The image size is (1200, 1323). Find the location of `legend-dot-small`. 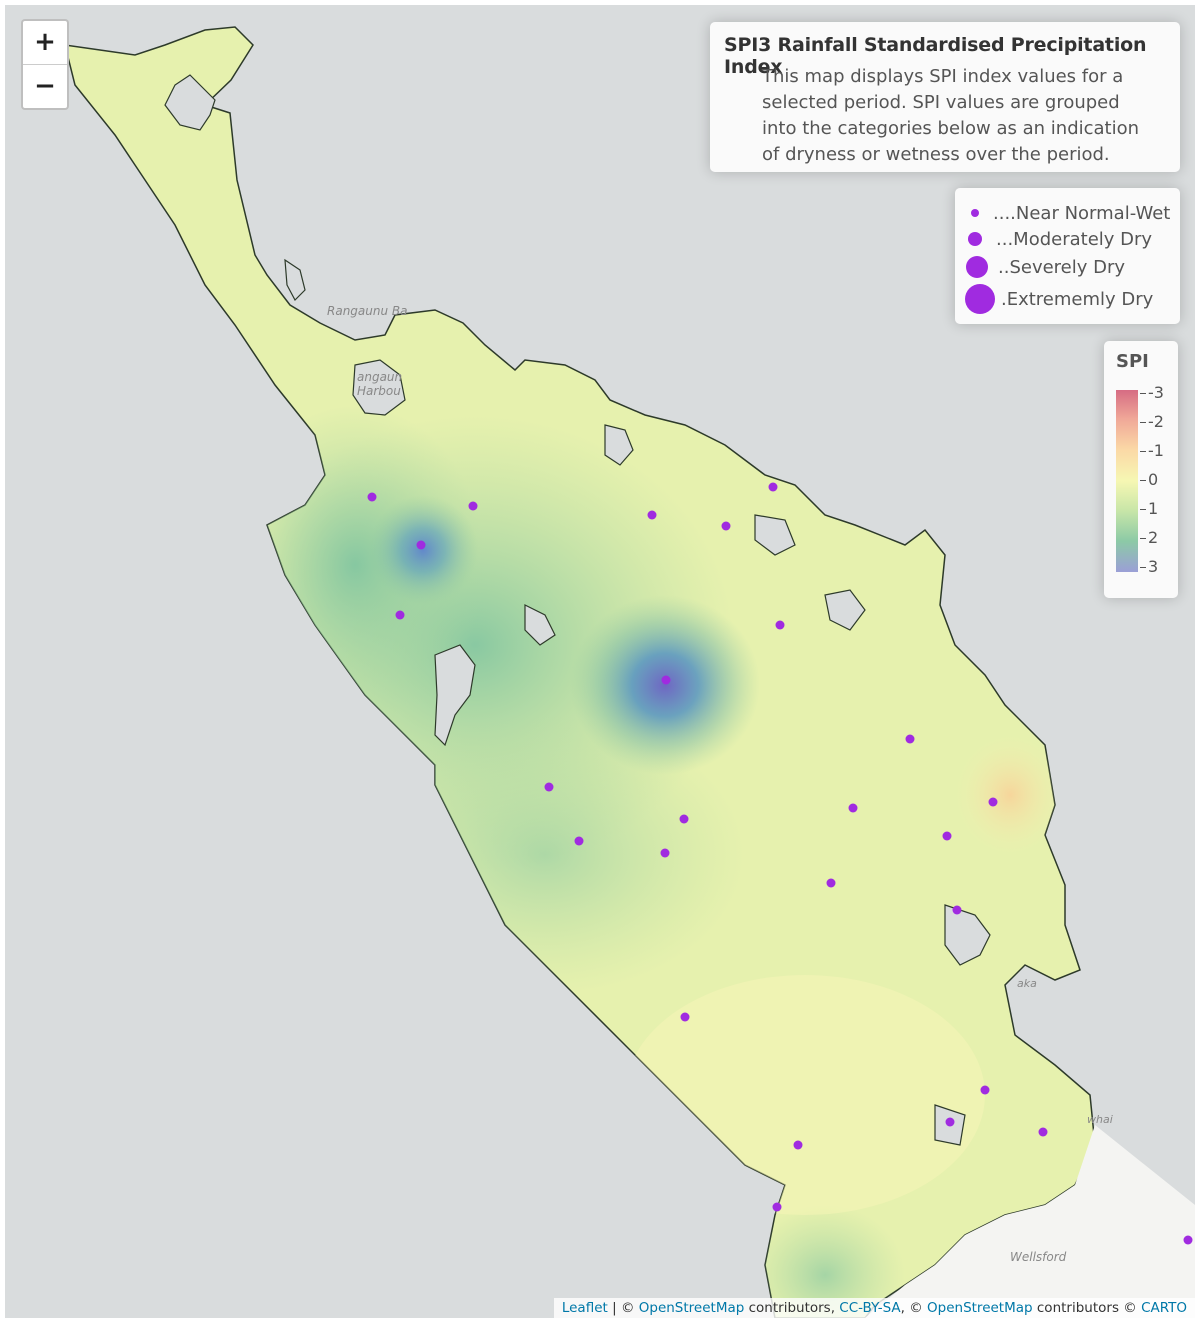

legend-dot-small is located at coordinates (975, 213).